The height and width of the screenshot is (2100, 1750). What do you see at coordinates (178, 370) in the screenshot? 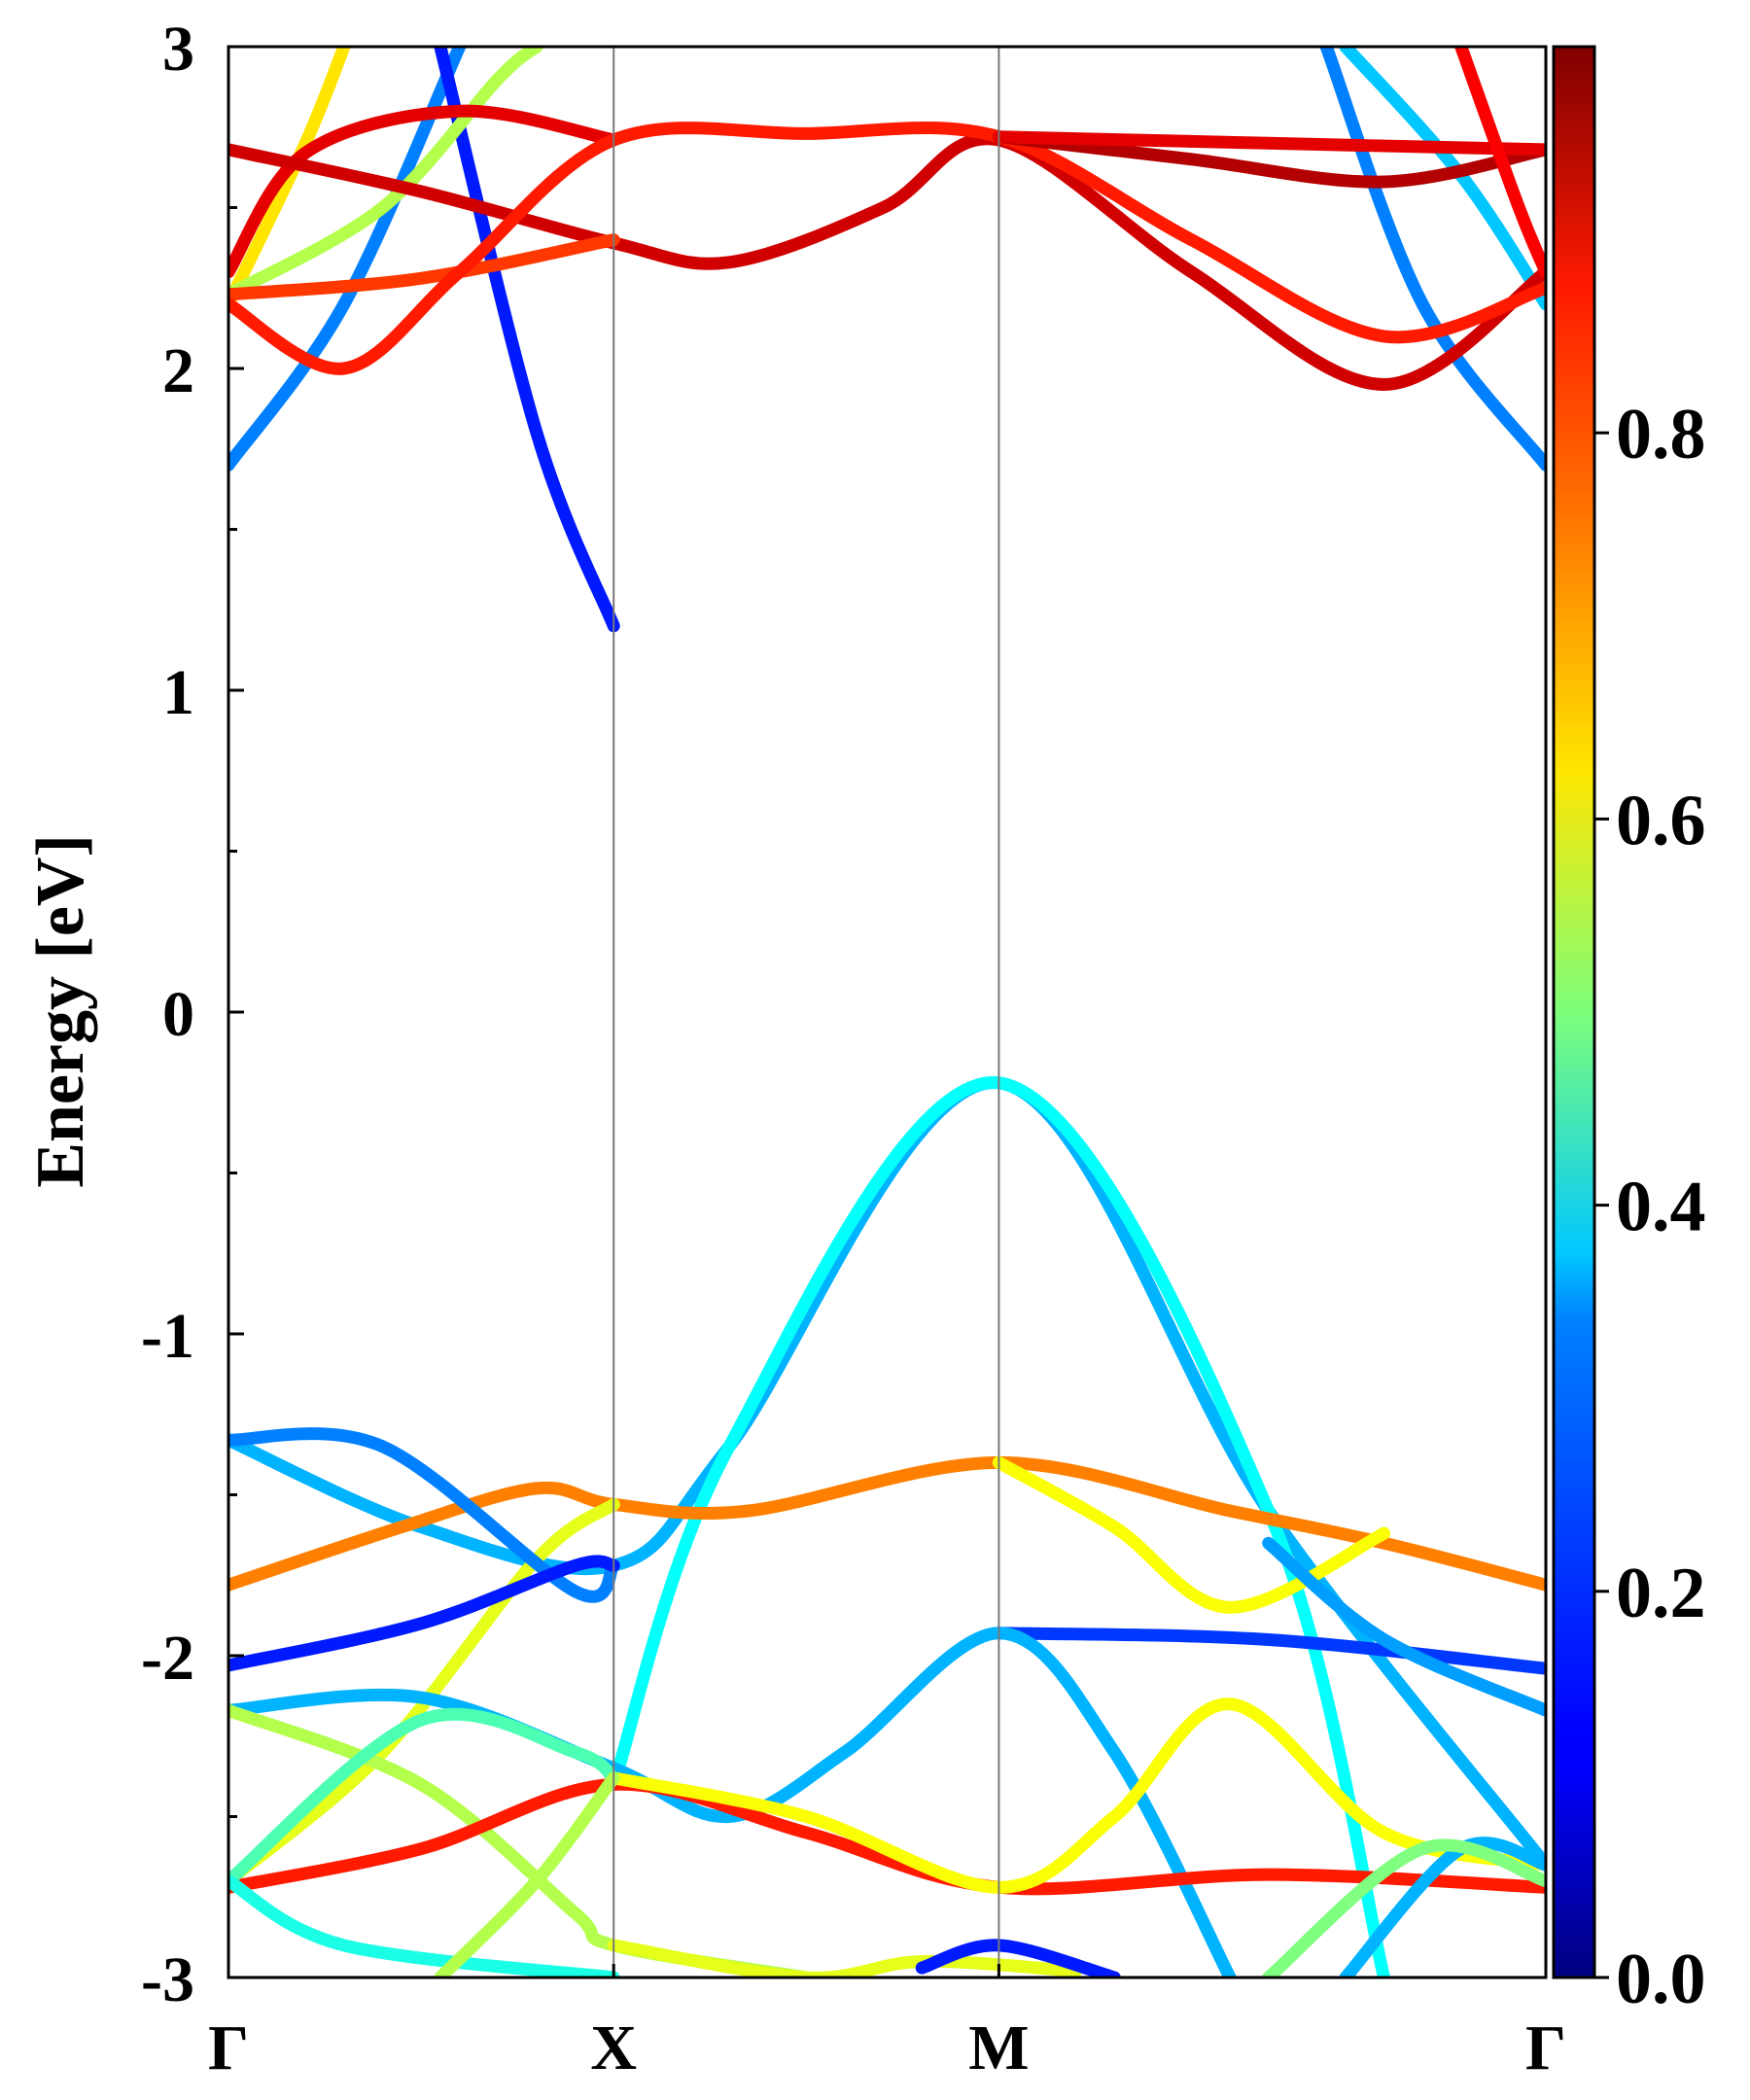
I see `y-tick-label: 2` at bounding box center [178, 370].